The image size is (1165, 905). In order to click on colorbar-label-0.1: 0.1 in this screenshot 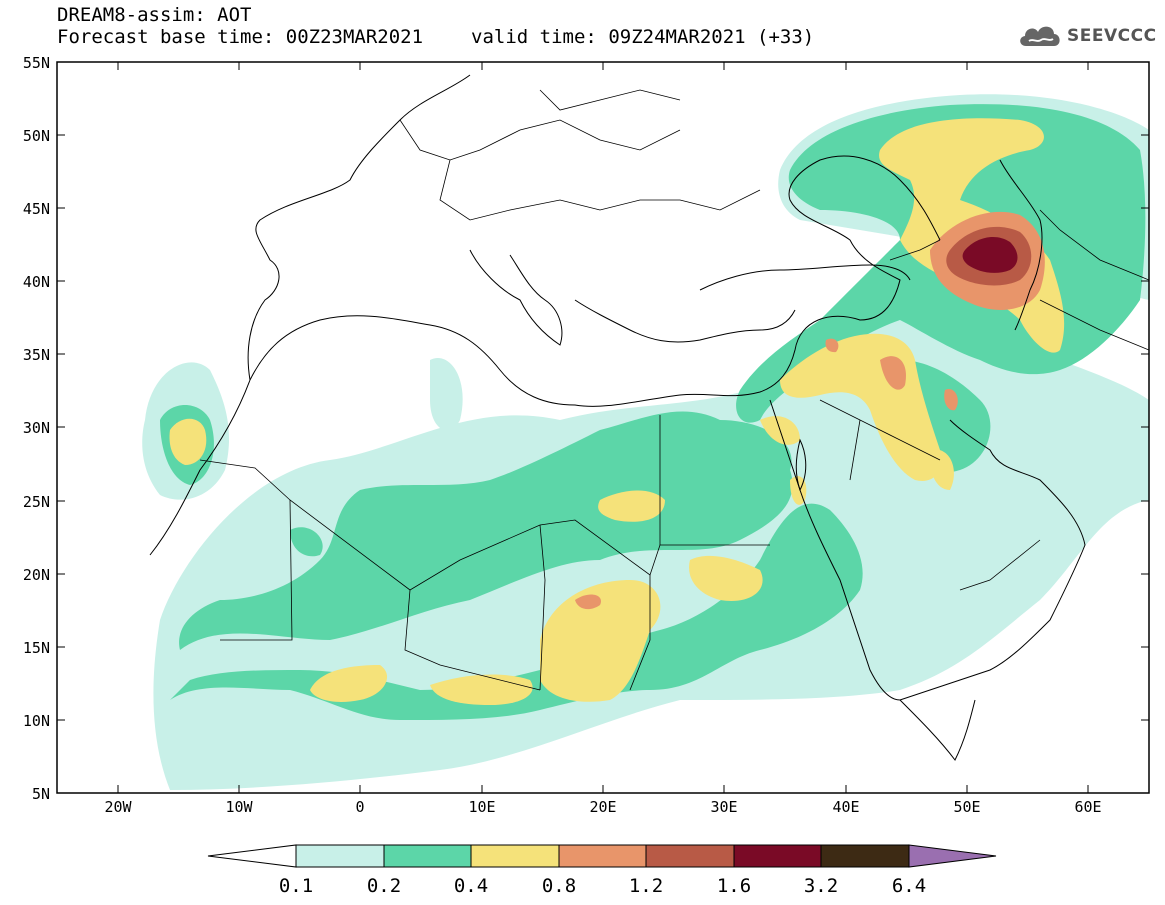, I will do `click(296, 886)`.